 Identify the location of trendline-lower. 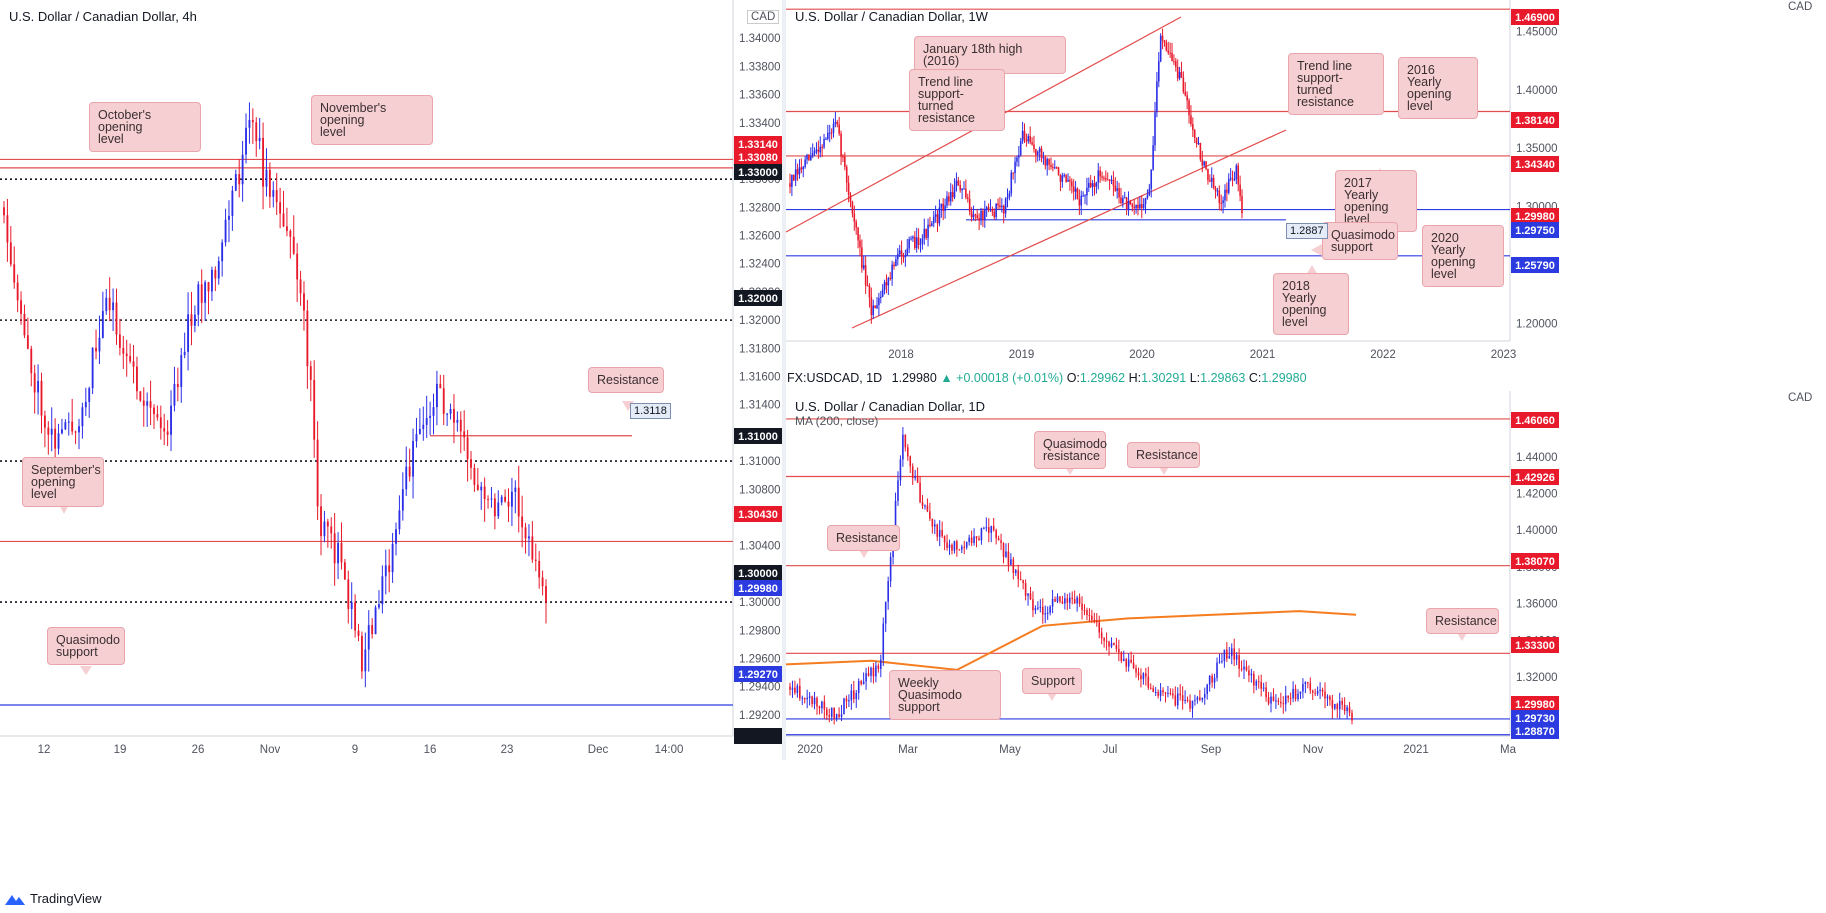
(1069, 229).